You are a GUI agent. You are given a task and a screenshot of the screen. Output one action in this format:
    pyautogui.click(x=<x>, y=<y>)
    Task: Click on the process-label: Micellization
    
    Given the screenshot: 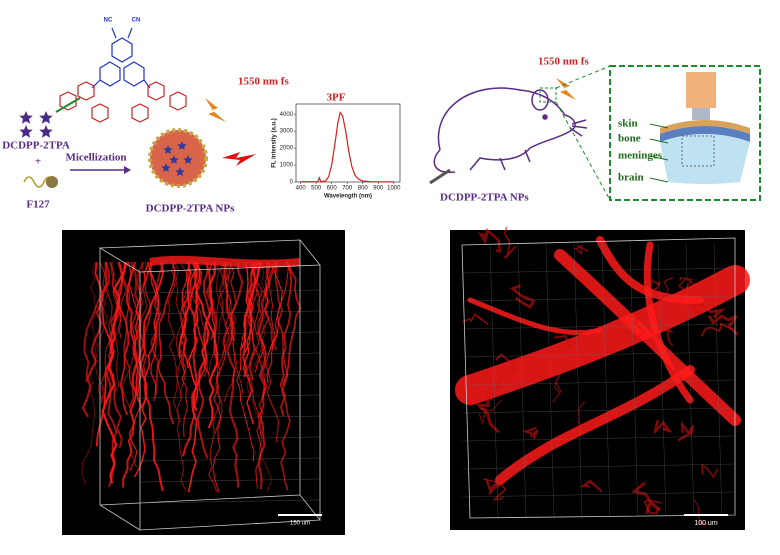 What is the action you would take?
    pyautogui.click(x=95, y=158)
    